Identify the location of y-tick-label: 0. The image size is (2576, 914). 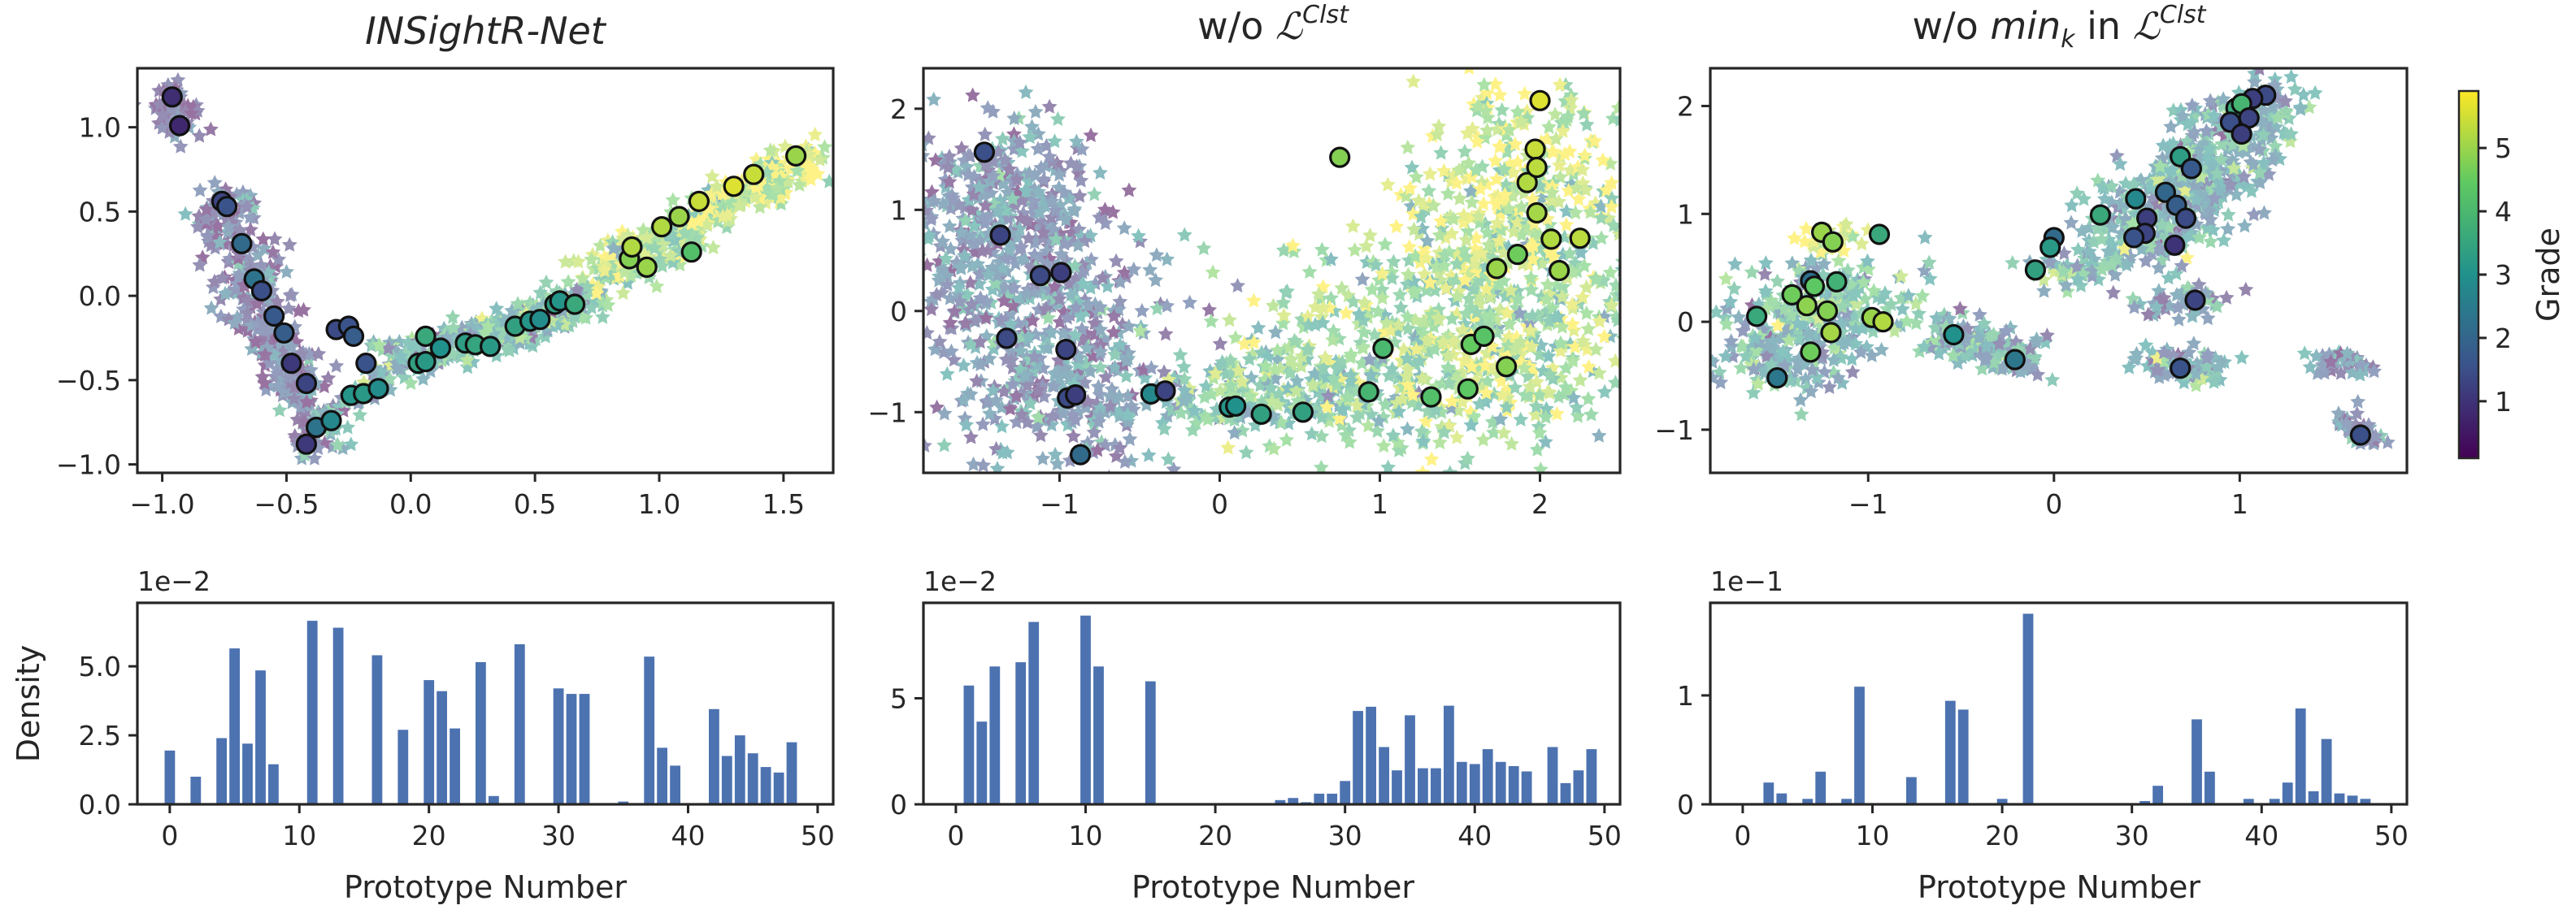
(898, 311).